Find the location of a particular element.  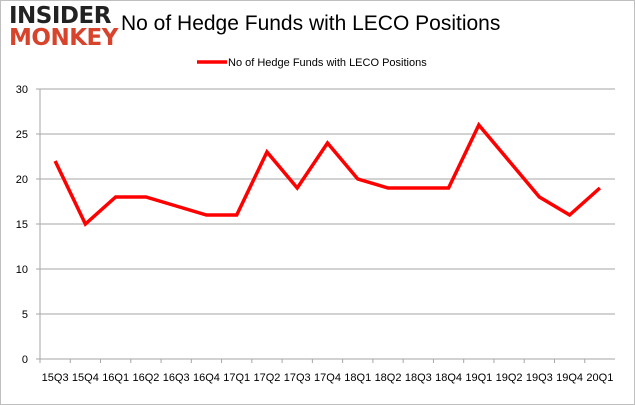

y-tick-label: 0 is located at coordinates (25, 360).